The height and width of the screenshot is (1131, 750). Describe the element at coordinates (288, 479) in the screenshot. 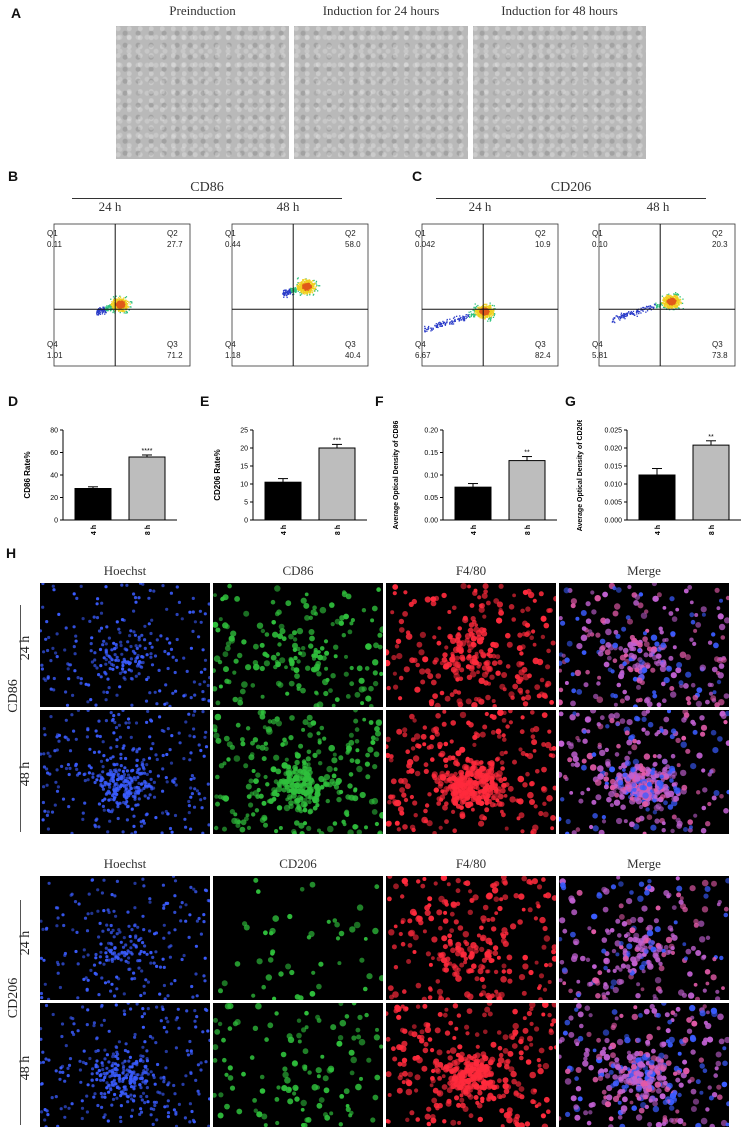

I see `bar-chart-e: CD206 Rate% 0 5 10 15 20 25 24 h 48 h ***` at that location.